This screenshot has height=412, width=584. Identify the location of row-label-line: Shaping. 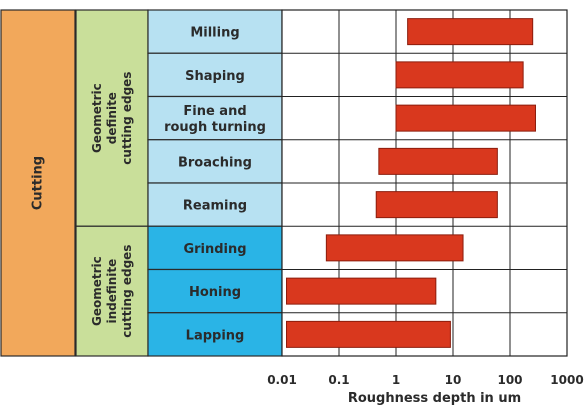
(215, 76).